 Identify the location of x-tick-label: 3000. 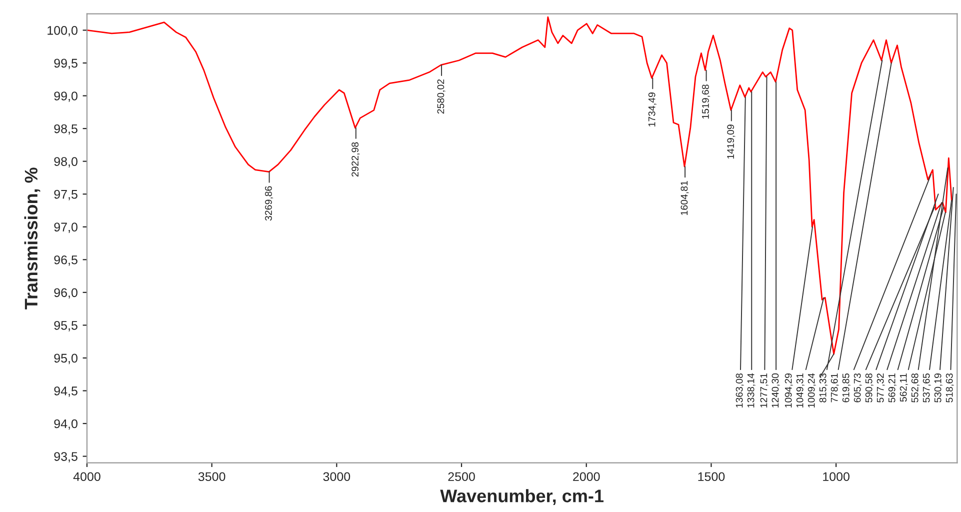
(336, 477).